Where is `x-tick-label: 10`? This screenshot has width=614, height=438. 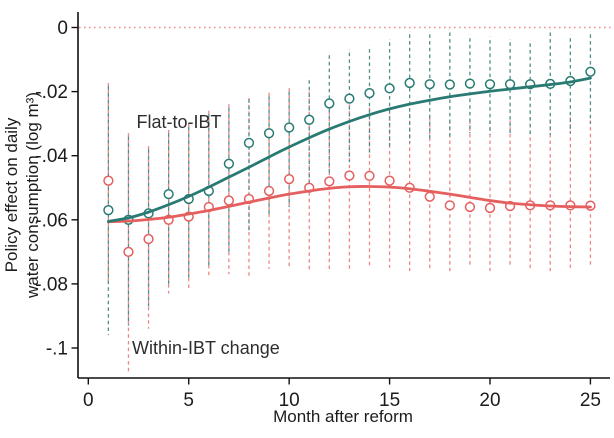 x-tick-label: 10 is located at coordinates (289, 400).